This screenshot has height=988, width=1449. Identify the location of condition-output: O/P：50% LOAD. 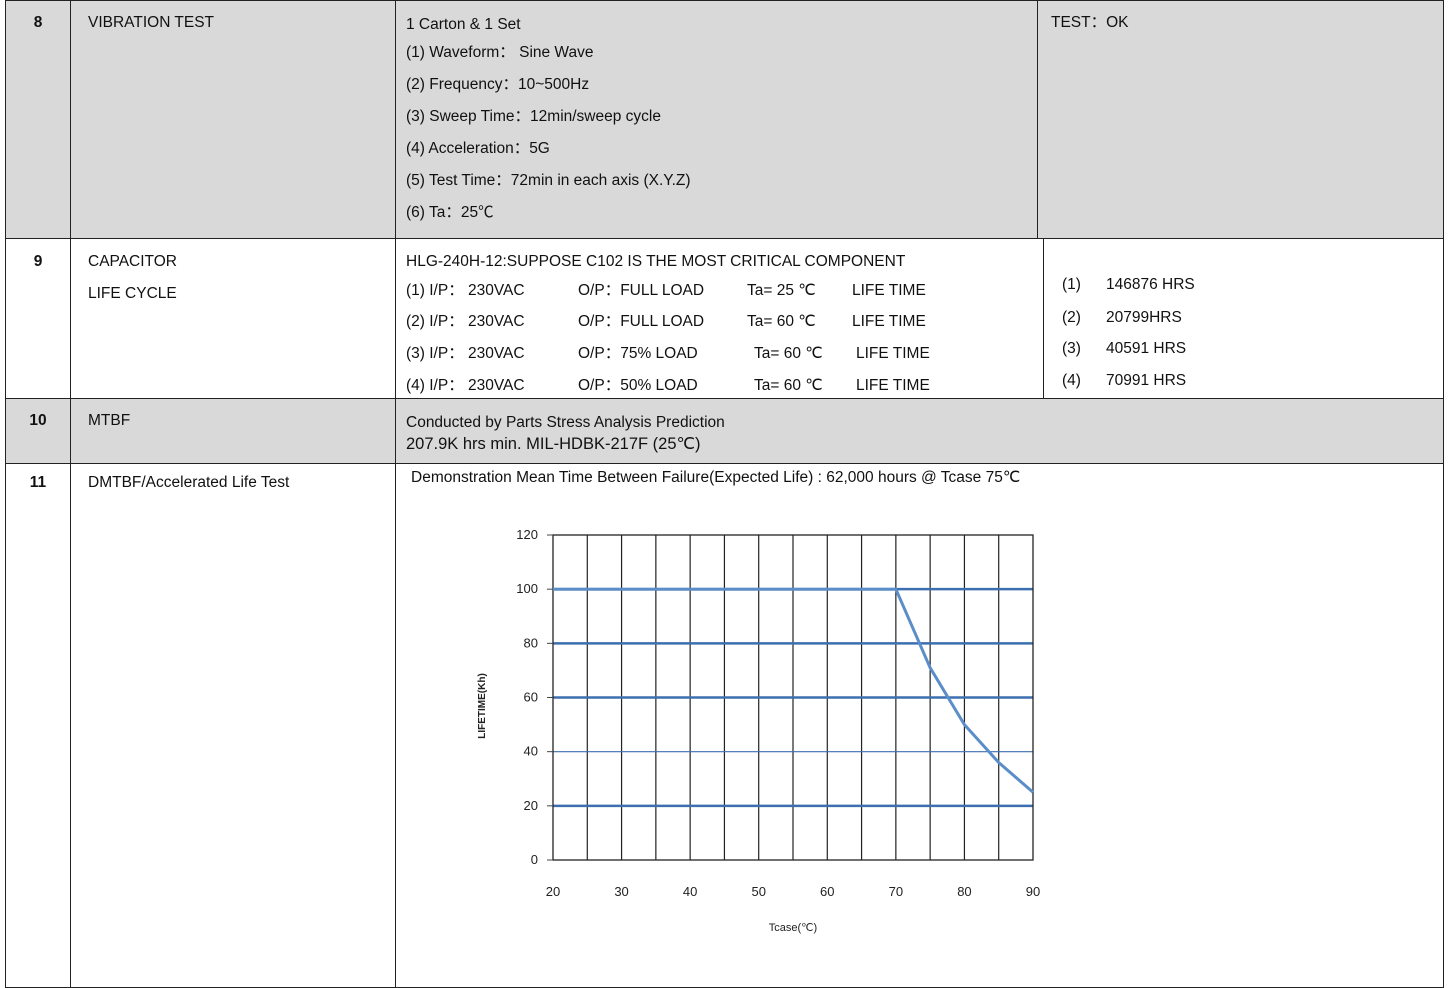
(638, 385).